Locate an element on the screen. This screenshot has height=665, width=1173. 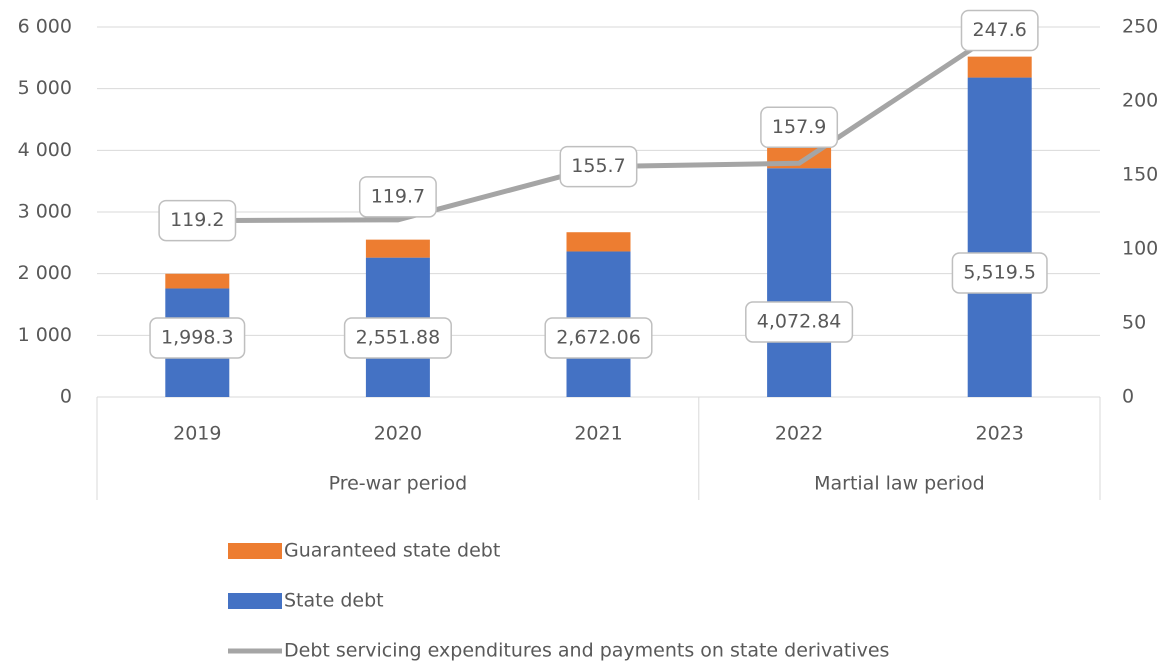
total-label: 2,551.88 is located at coordinates (398, 338).